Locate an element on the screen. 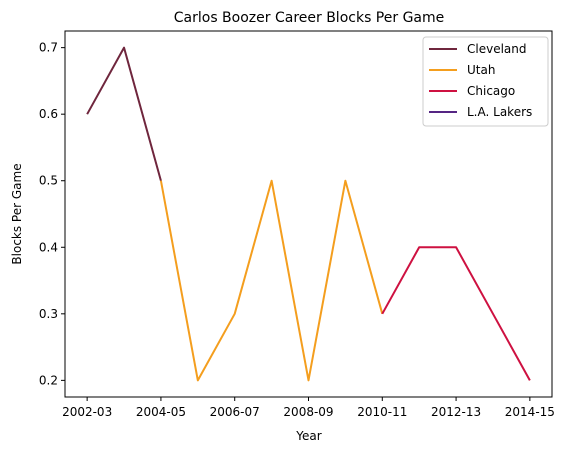 The width and height of the screenshot is (573, 453). x-tick-label: 2006-07 is located at coordinates (235, 412).